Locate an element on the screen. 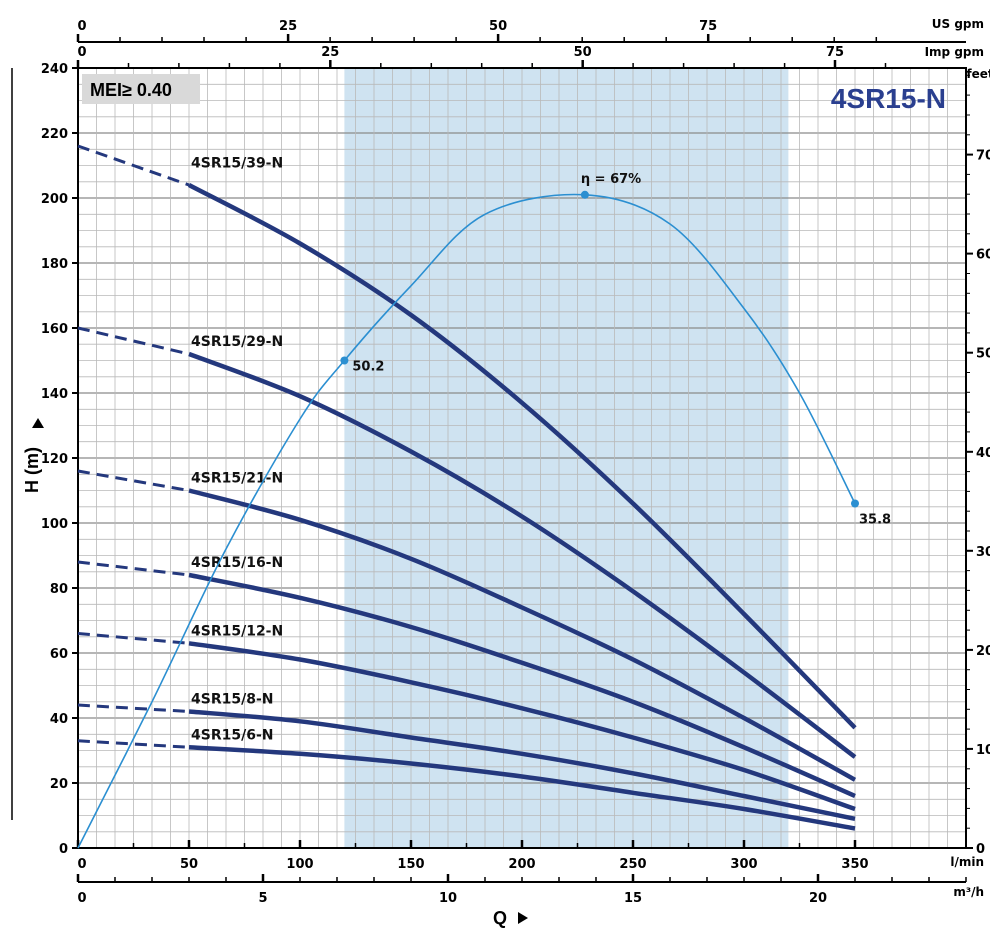 This screenshot has width=990, height=936. axis-tick-label: 10 is located at coordinates (448, 898).